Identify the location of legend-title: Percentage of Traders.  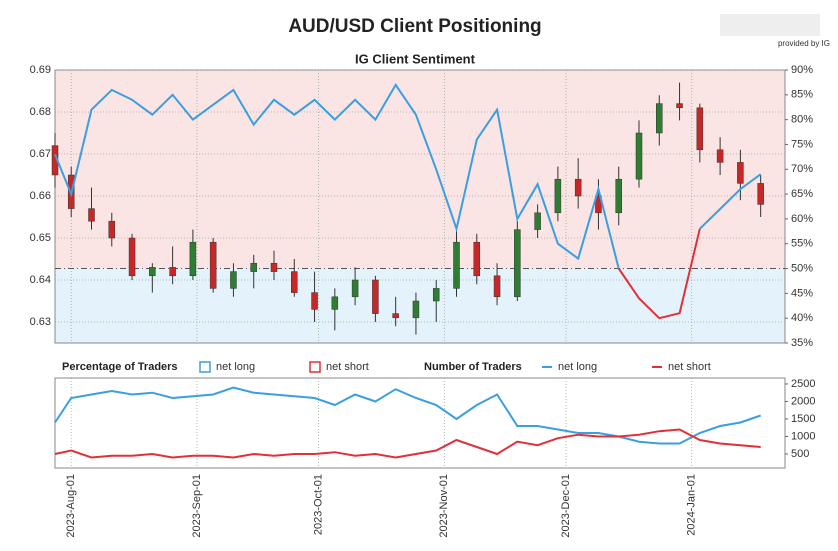
(120, 367).